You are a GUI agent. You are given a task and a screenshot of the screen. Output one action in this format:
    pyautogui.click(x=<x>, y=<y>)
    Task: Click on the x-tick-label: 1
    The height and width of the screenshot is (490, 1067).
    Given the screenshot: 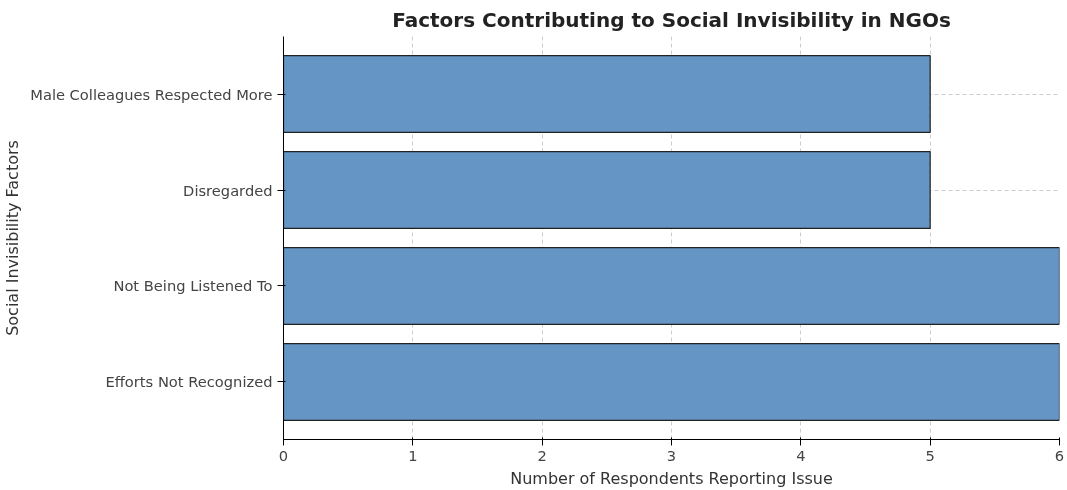 What is the action you would take?
    pyautogui.click(x=413, y=455)
    